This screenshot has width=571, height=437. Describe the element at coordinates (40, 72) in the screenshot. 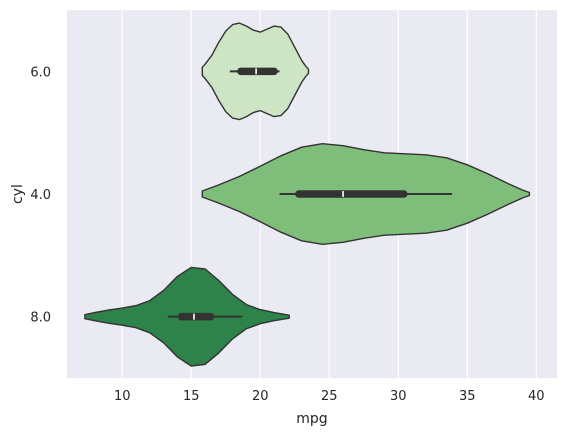

I see `y-tick-label: 6.0` at that location.